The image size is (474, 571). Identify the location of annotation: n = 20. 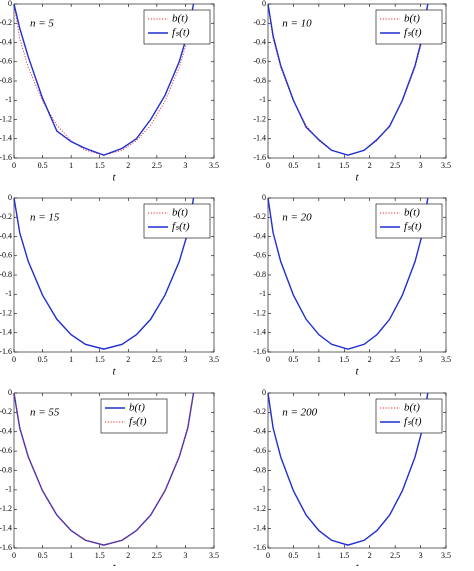
(297, 218).